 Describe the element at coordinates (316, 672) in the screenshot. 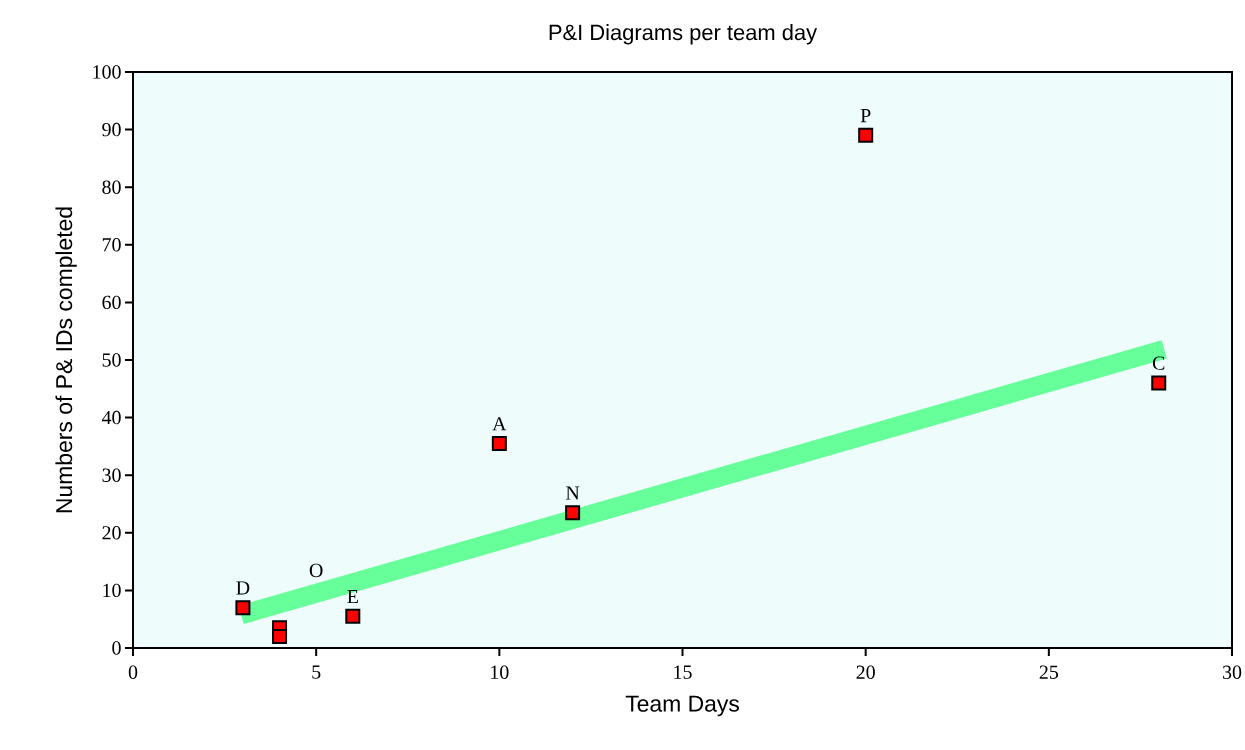

I see `x-tick-label: 5` at that location.